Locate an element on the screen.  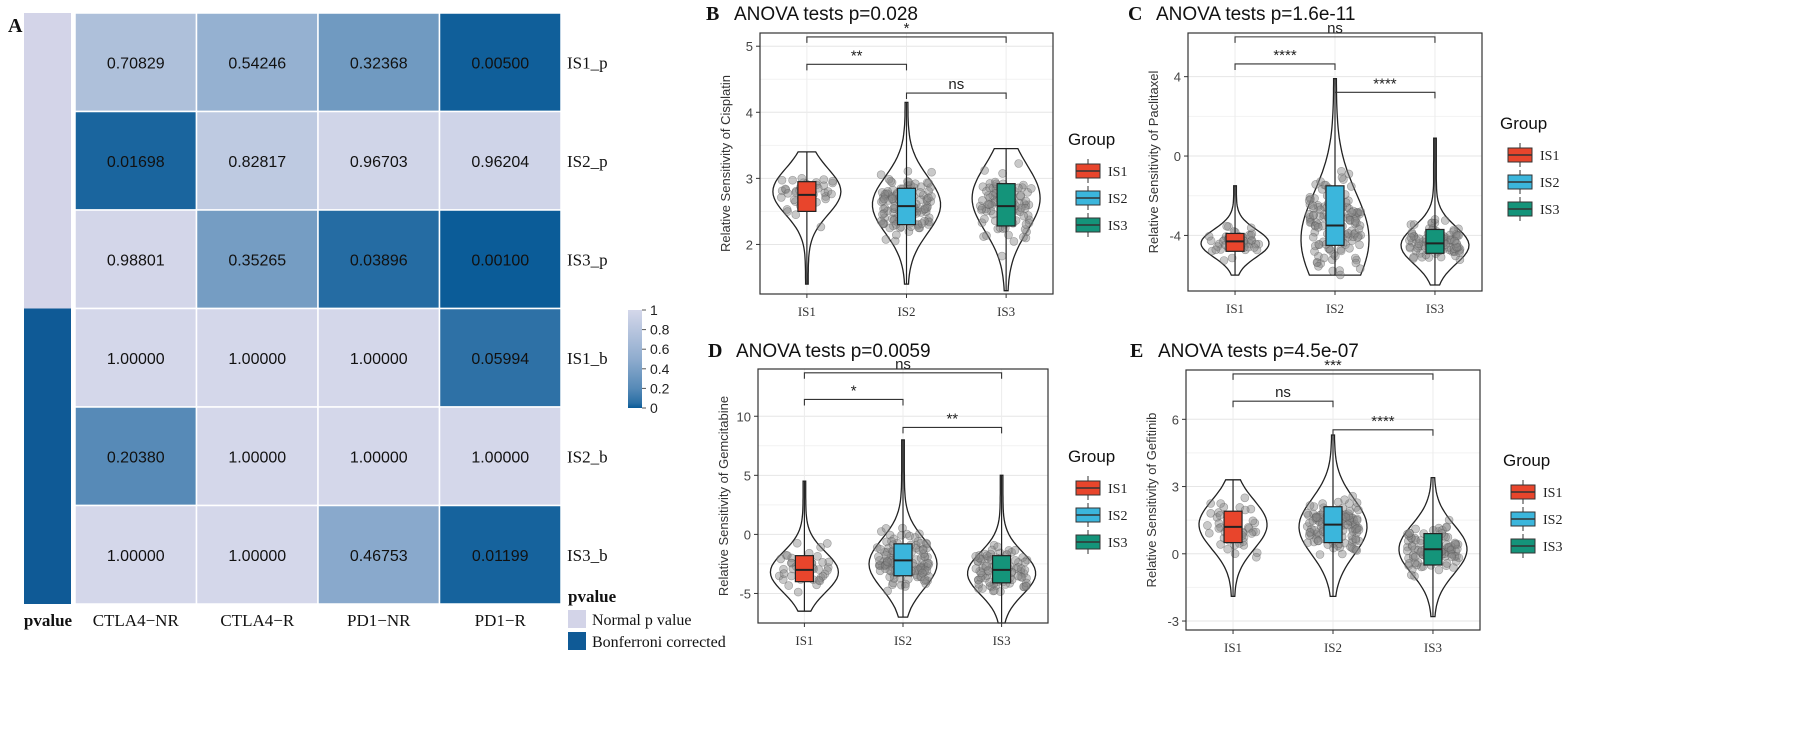
box-is3 is located at coordinates (1006, 205).